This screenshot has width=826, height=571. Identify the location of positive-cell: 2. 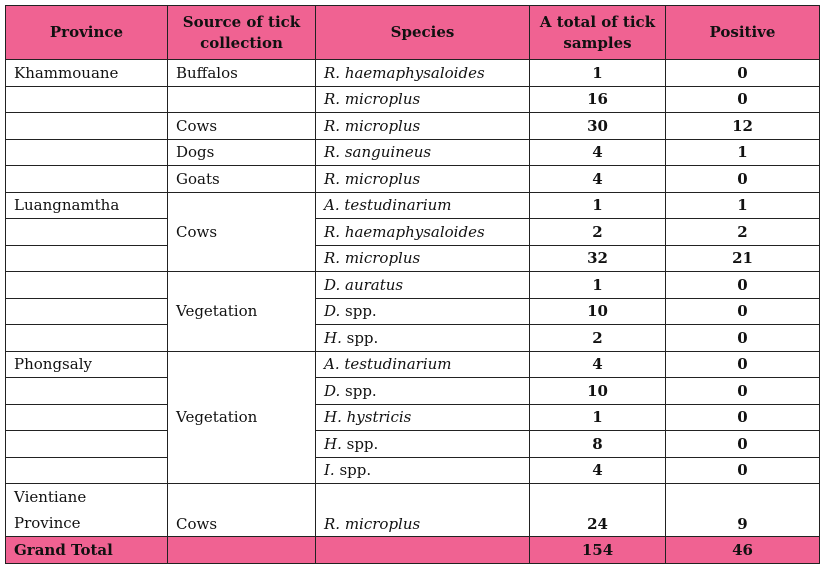
(742, 232).